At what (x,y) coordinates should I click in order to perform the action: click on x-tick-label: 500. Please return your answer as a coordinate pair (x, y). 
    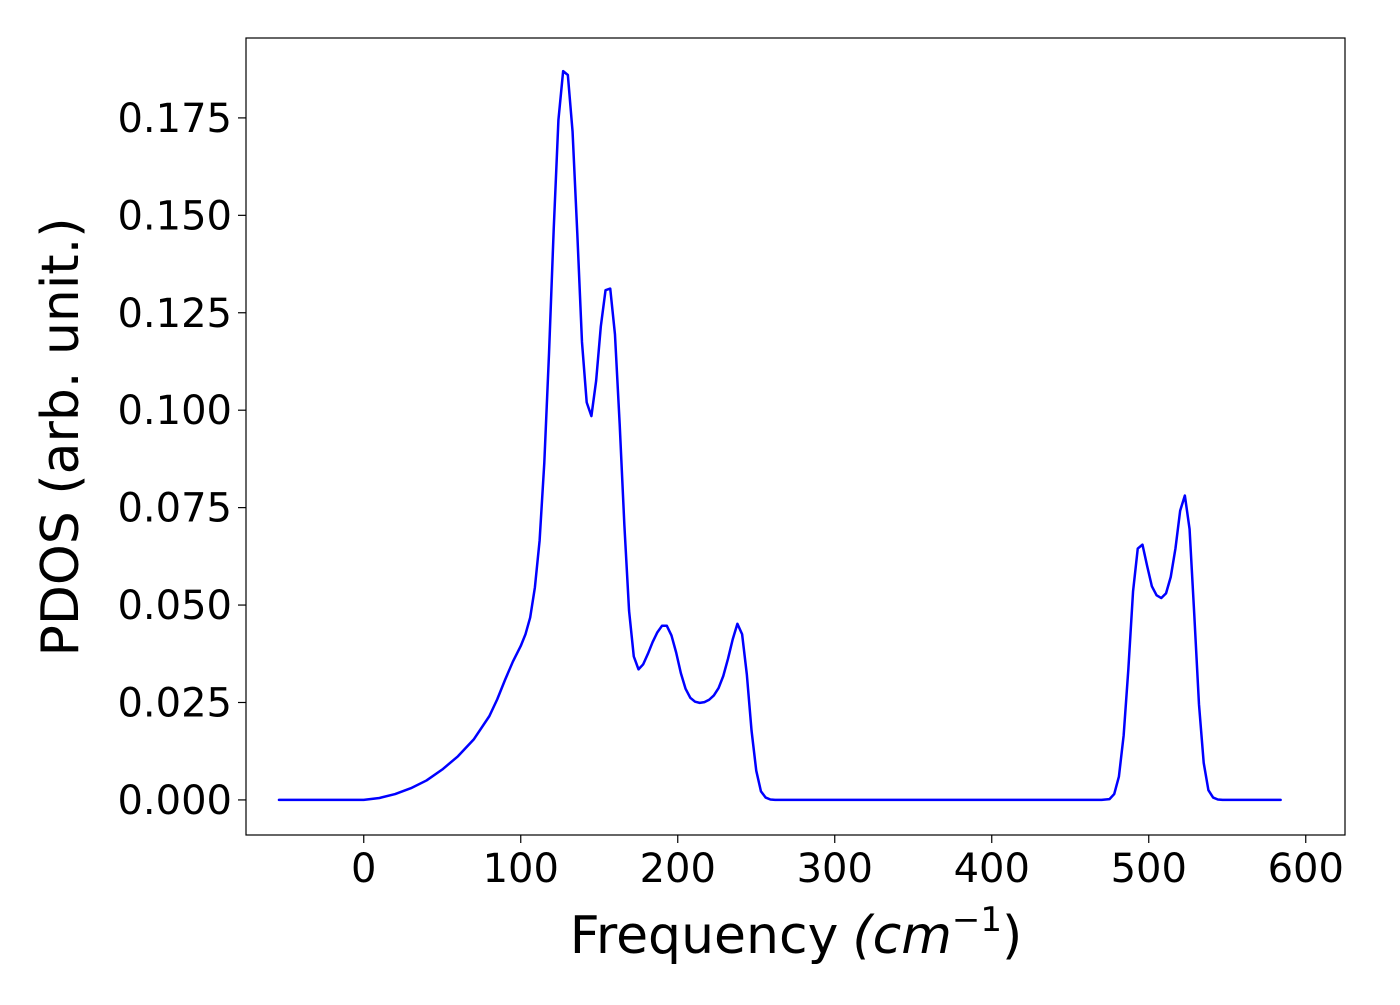
    Looking at the image, I should click on (1149, 869).